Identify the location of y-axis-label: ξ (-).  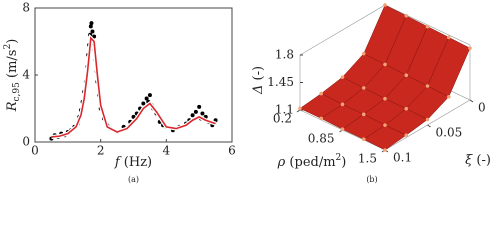
(478, 160).